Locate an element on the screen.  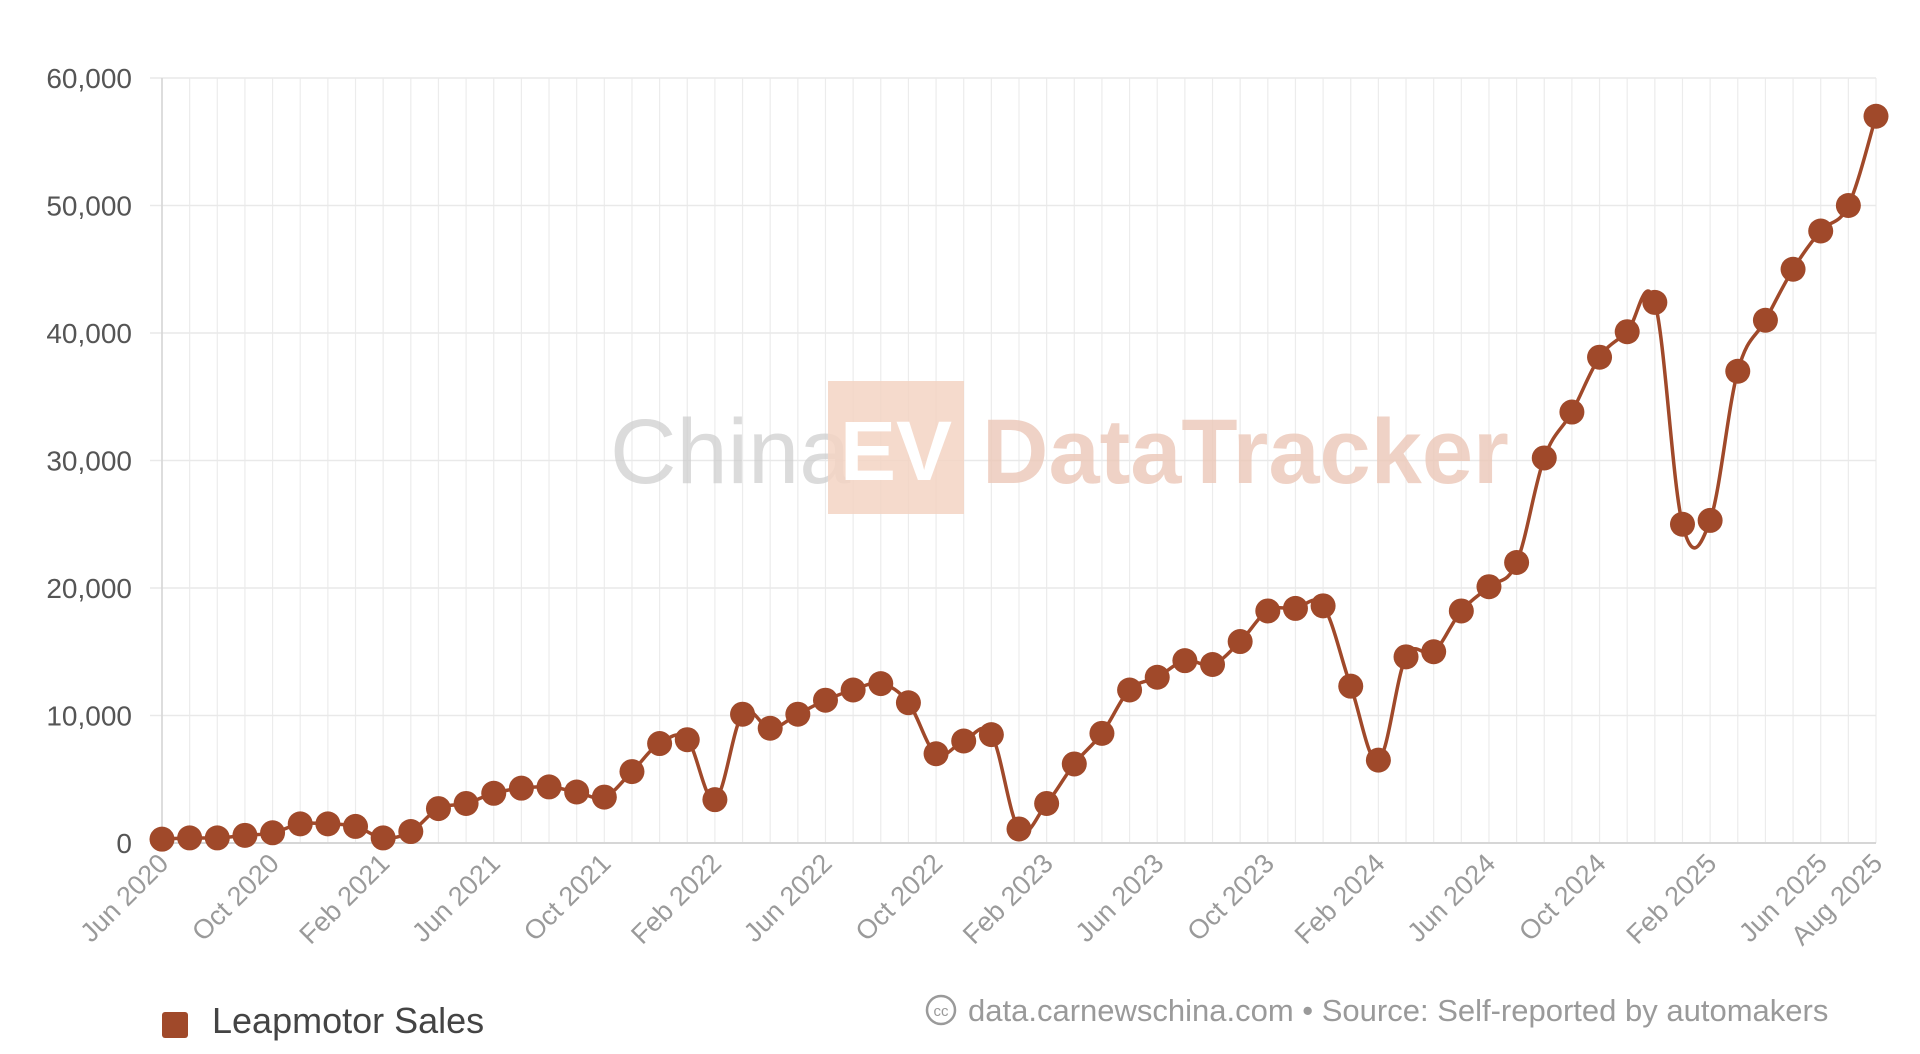
x-tick-label: Jun 2020 is located at coordinates (124, 898).